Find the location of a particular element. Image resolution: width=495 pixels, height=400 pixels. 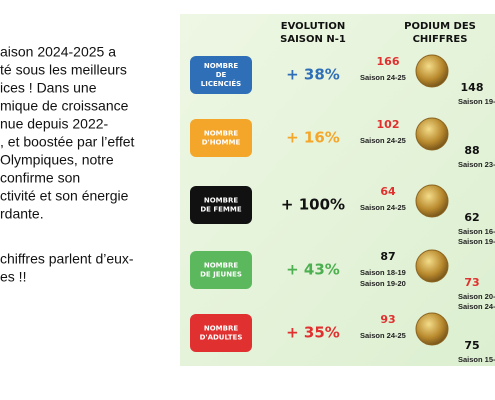

evolution: + 43% is located at coordinates (313, 270).